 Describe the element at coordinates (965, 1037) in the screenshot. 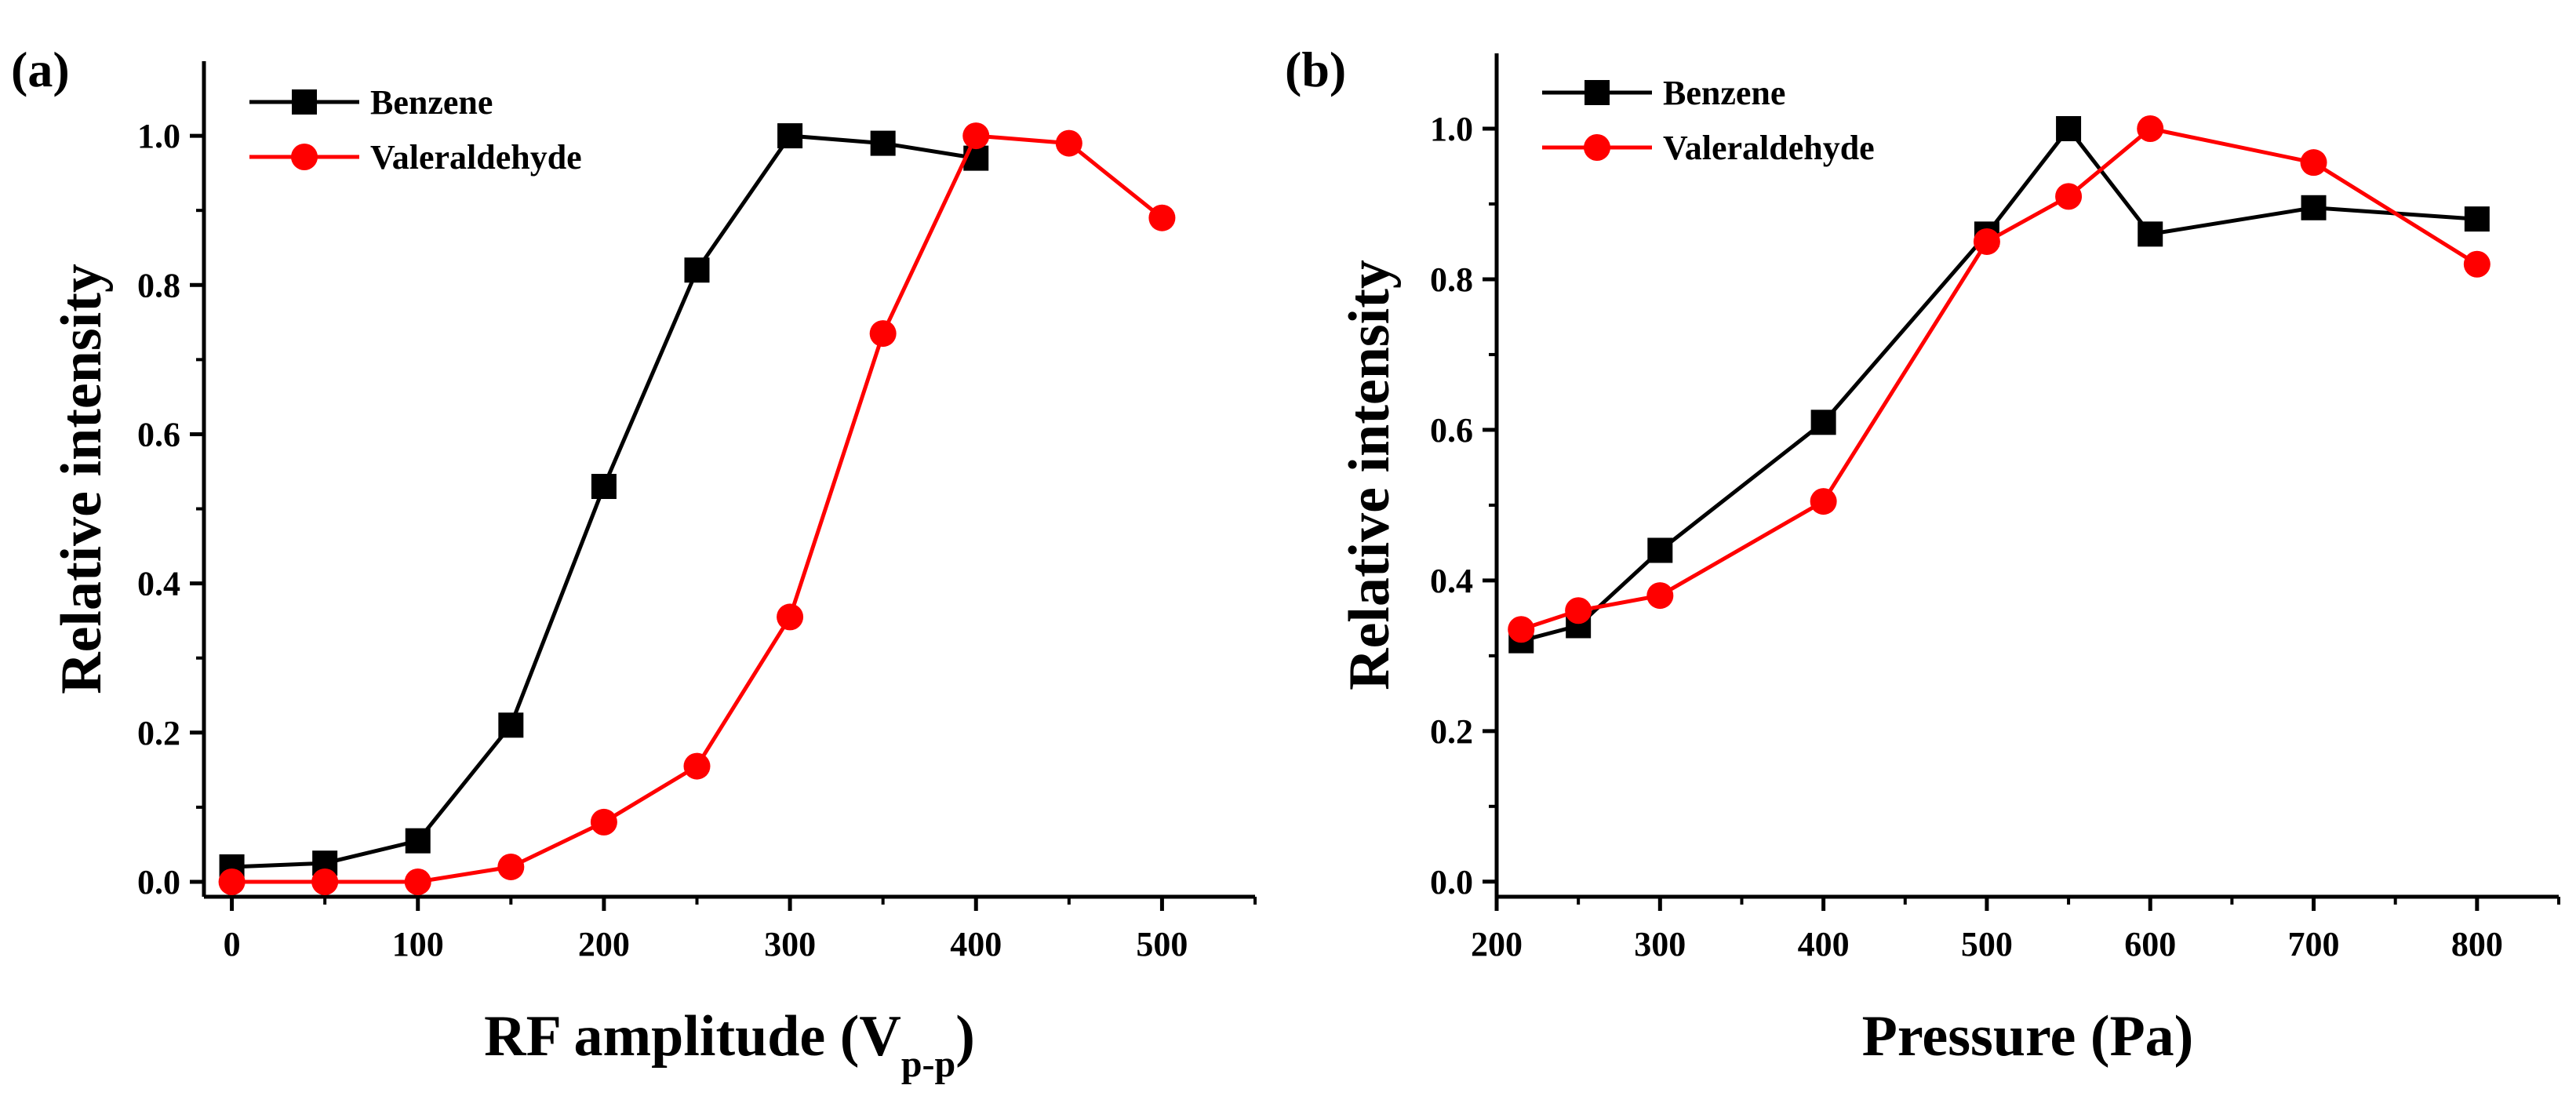

I see `x-axis-title-close: )` at that location.